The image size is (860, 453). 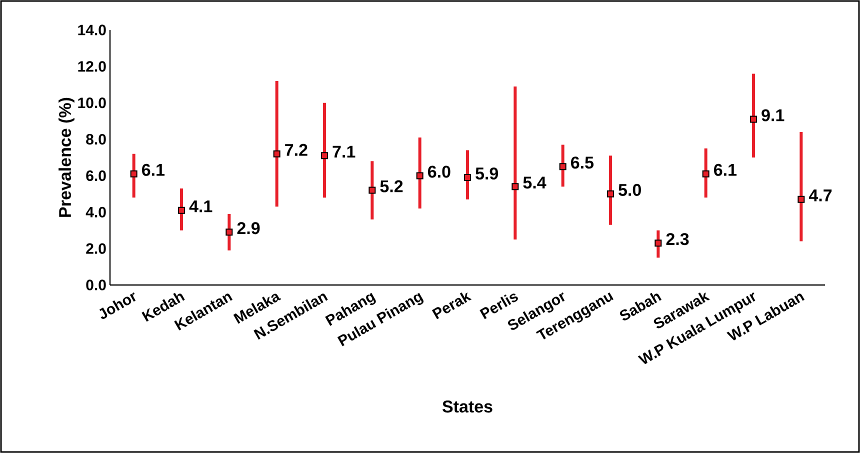 I want to click on y-tick-label: 0.0, so click(x=96, y=285).